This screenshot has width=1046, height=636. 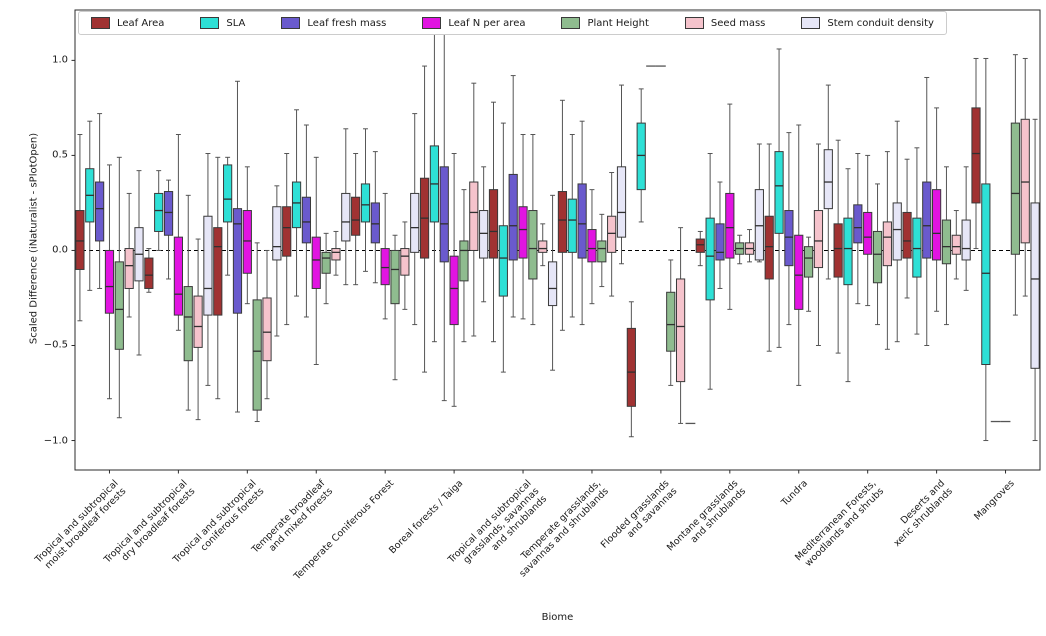 I want to click on legend-label: Stem conduit density, so click(x=880, y=23).